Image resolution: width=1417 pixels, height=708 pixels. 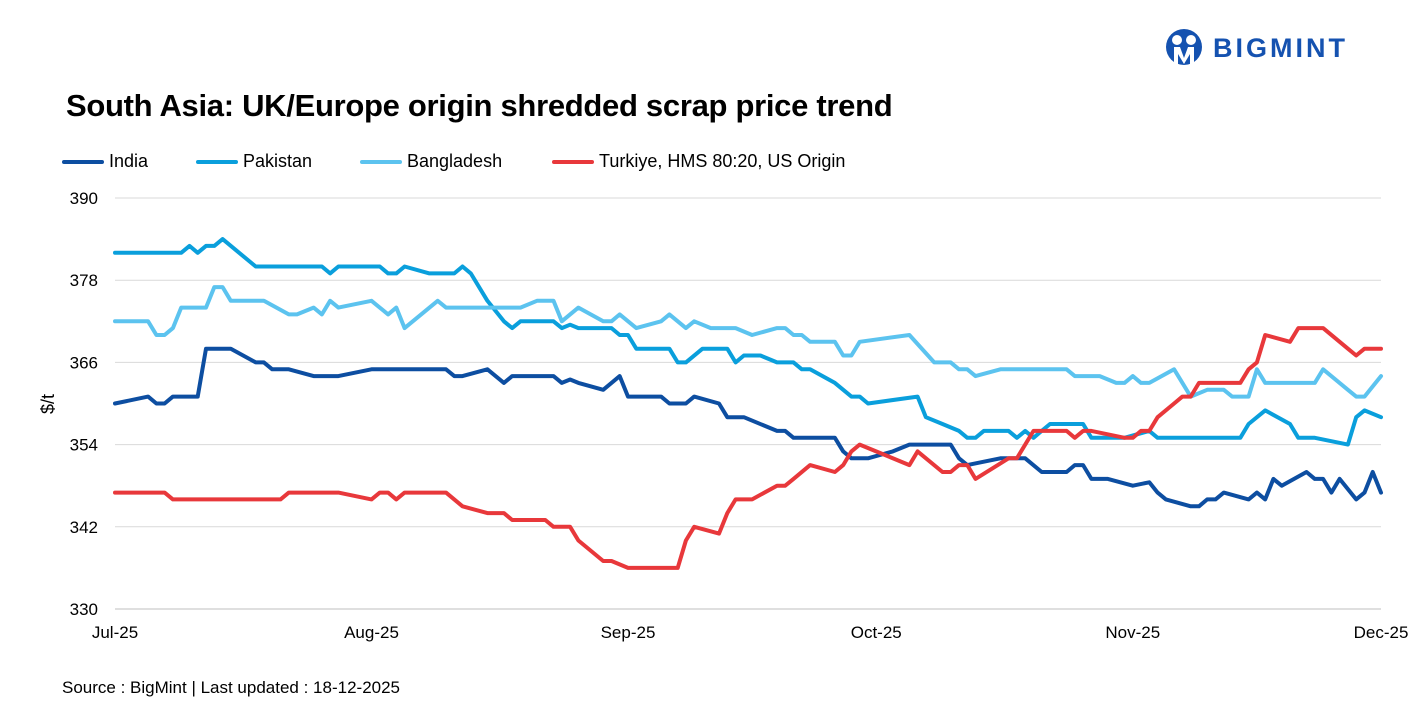 I want to click on x-tick-label: Nov-25, so click(x=1132, y=632).